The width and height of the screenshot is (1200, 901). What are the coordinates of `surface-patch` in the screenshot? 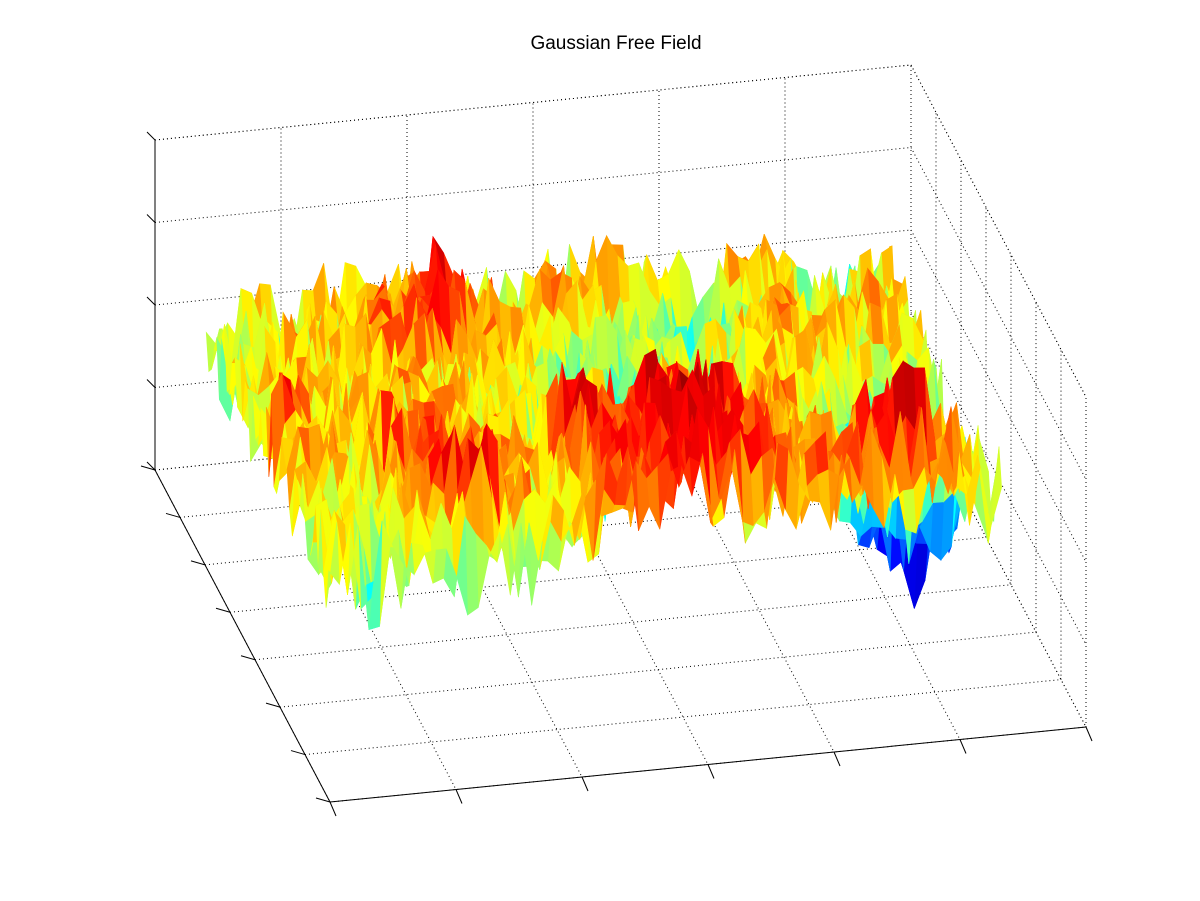 It's located at (332, 565).